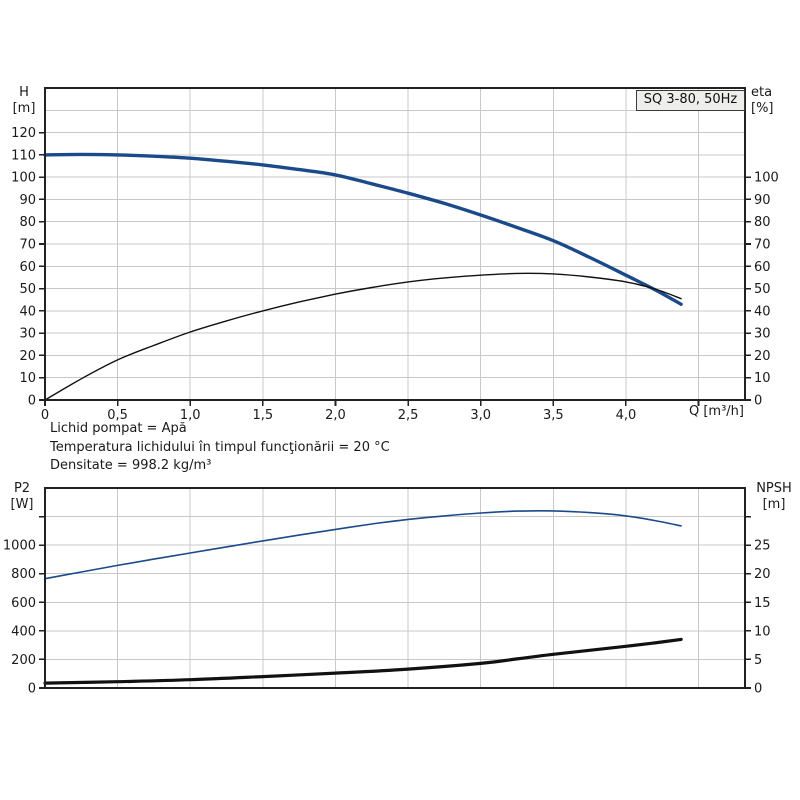 This screenshot has width=800, height=800. What do you see at coordinates (774, 488) in the screenshot?
I see `npsh-axis-title-symbol: NPSH` at bounding box center [774, 488].